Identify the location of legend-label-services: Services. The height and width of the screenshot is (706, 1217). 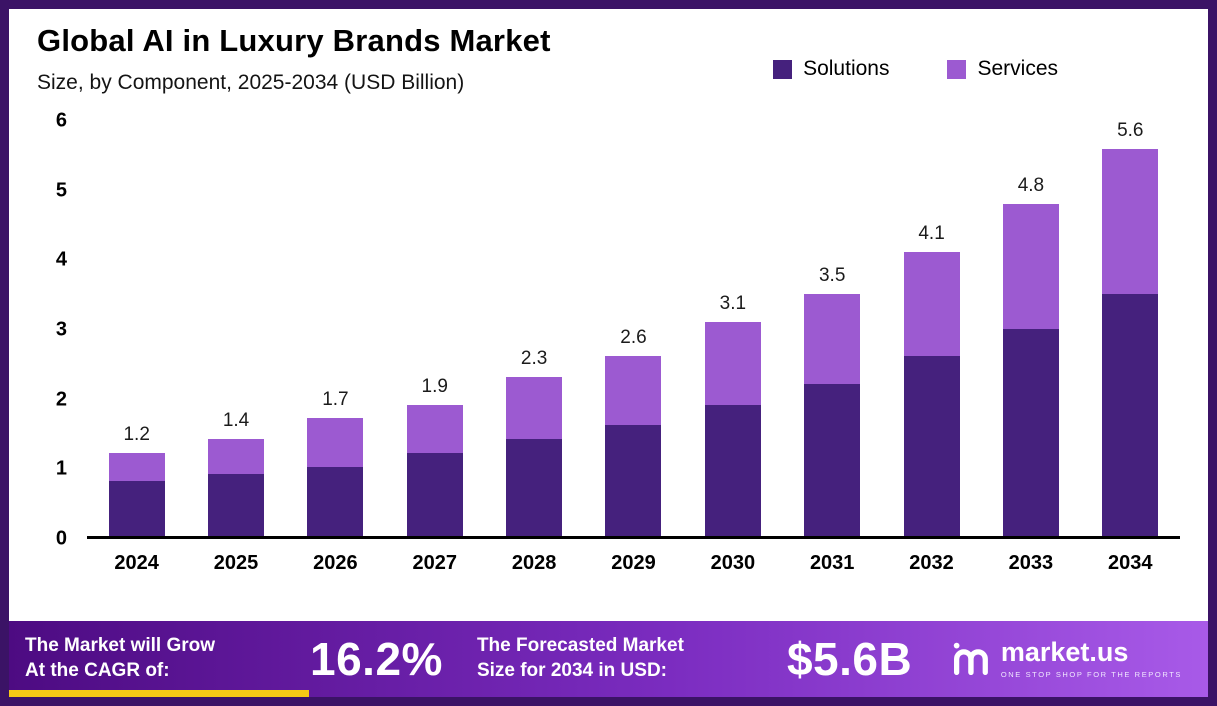
(1017, 68).